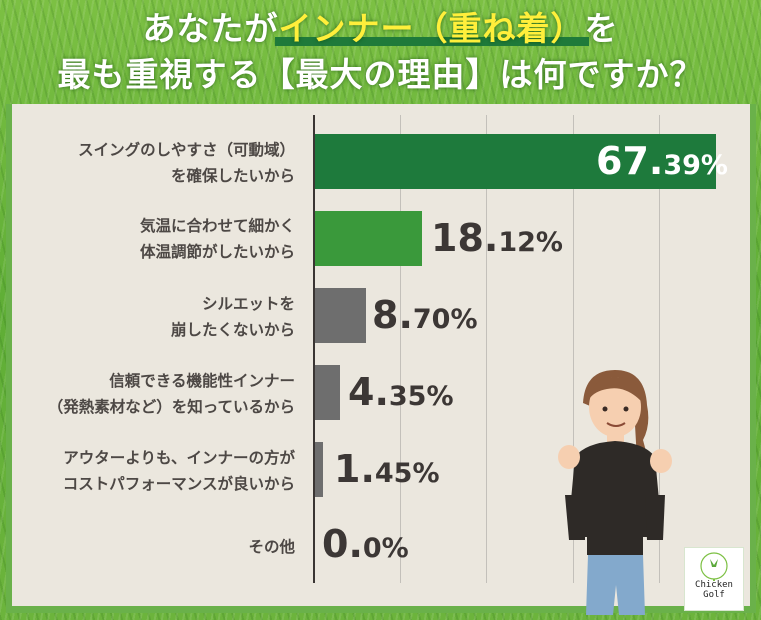 Image resolution: width=761 pixels, height=620 pixels. I want to click on value-dec: 45%, so click(407, 473).